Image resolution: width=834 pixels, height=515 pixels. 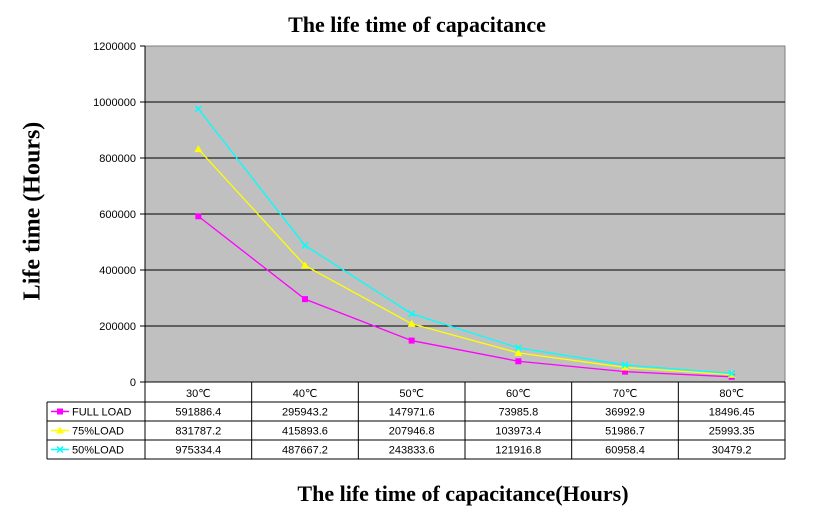 What do you see at coordinates (114, 103) in the screenshot?
I see `y-tick-label: 1000000` at bounding box center [114, 103].